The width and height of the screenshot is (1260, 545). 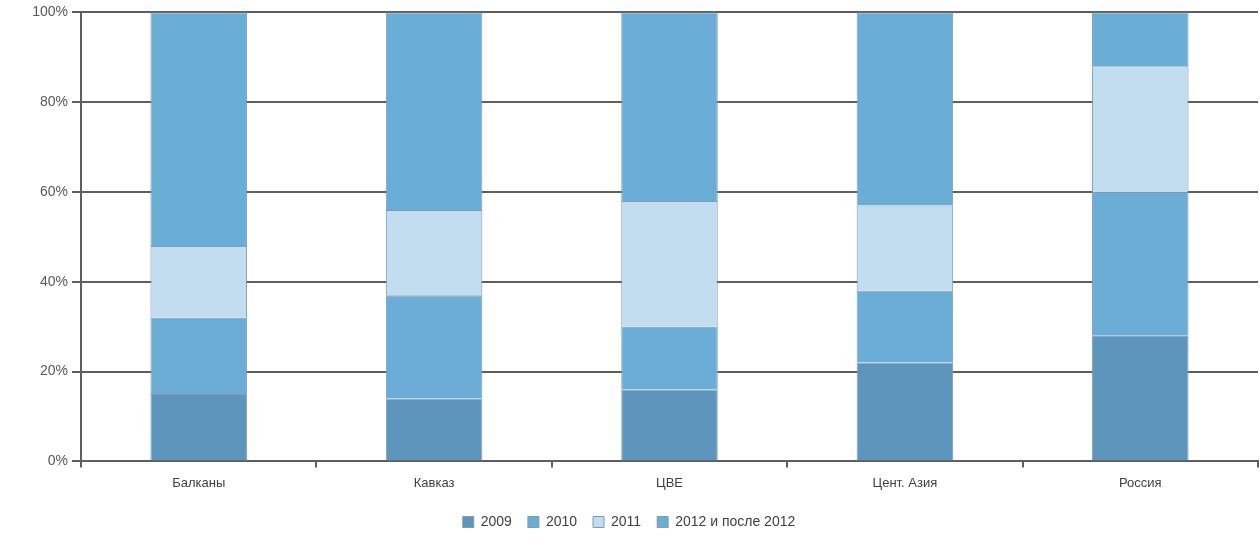 What do you see at coordinates (496, 520) in the screenshot?
I see `legend-label: 2009` at bounding box center [496, 520].